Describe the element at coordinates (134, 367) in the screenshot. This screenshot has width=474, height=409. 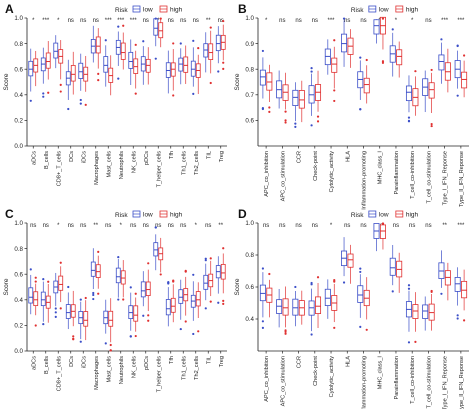
I see `x-tick-label: NK_cells` at that location.